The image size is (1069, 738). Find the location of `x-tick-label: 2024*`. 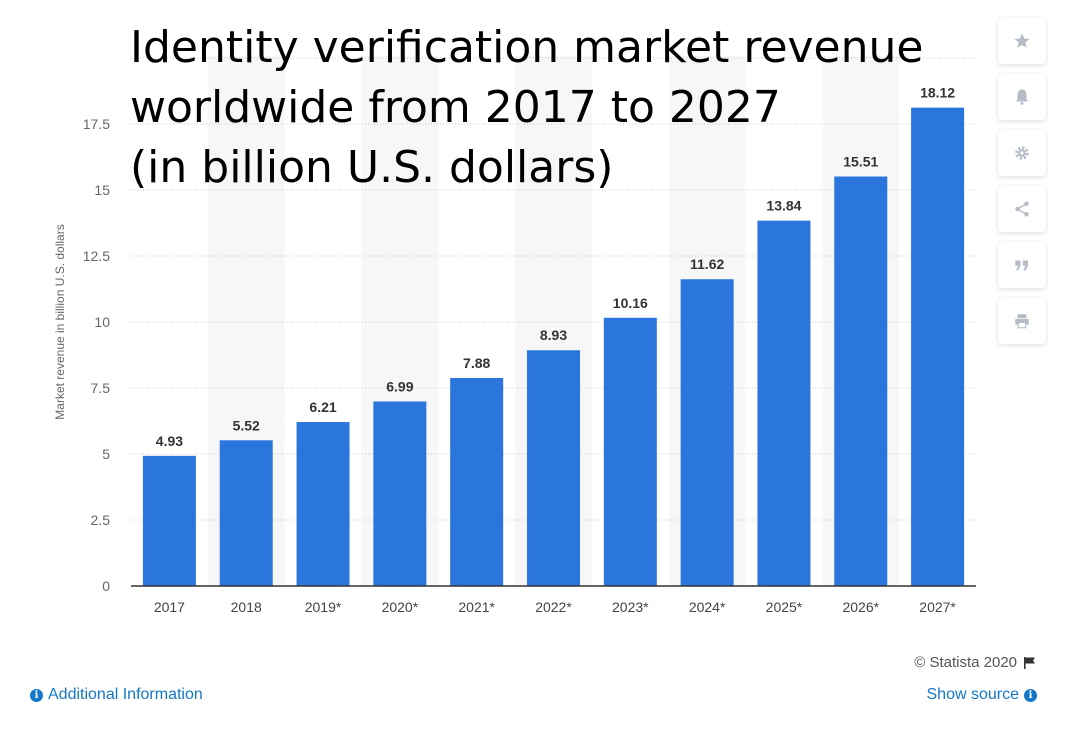

x-tick-label: 2024* is located at coordinates (707, 607).